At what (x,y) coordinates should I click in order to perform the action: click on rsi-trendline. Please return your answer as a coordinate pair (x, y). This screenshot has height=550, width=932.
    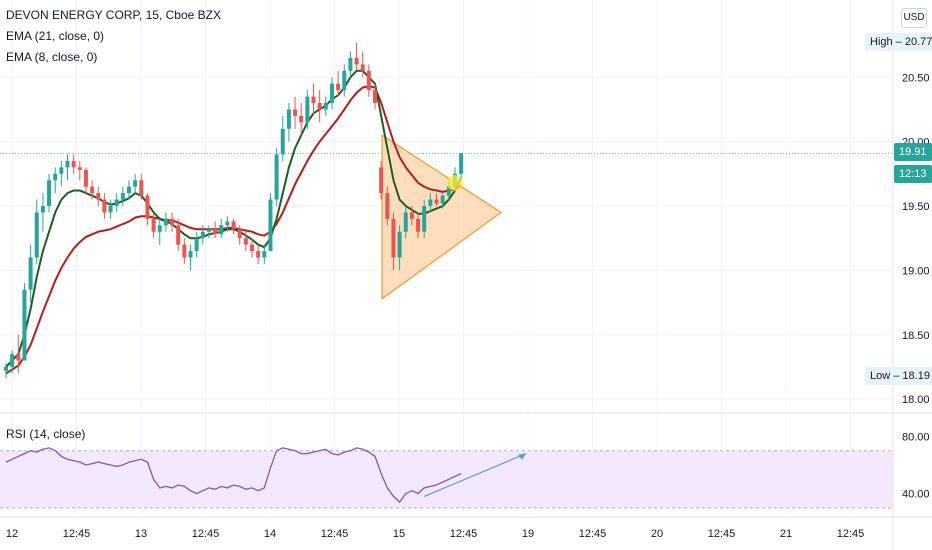
    Looking at the image, I should click on (475, 475).